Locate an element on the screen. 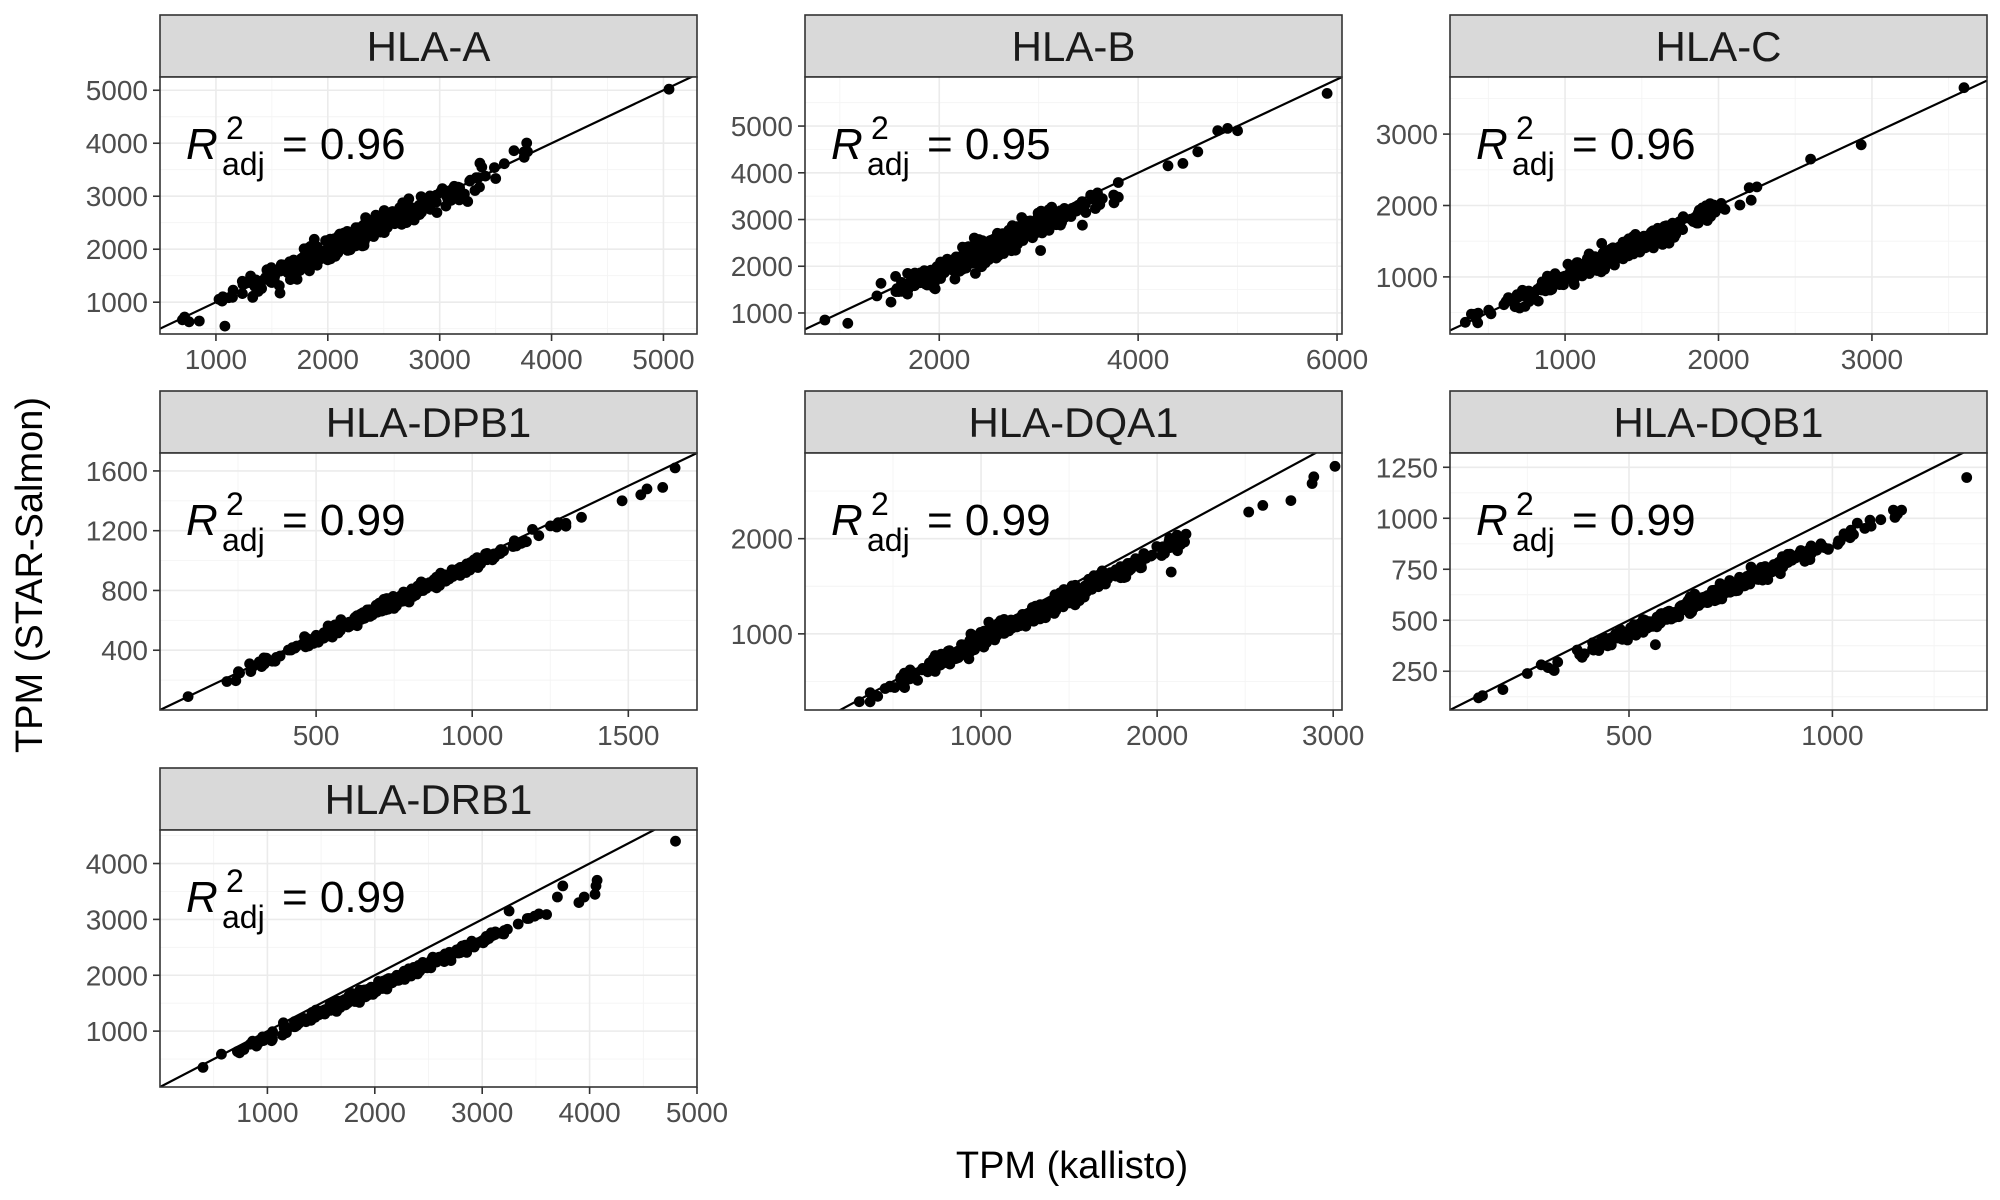  y-tick-label: 400 is located at coordinates (124, 650).